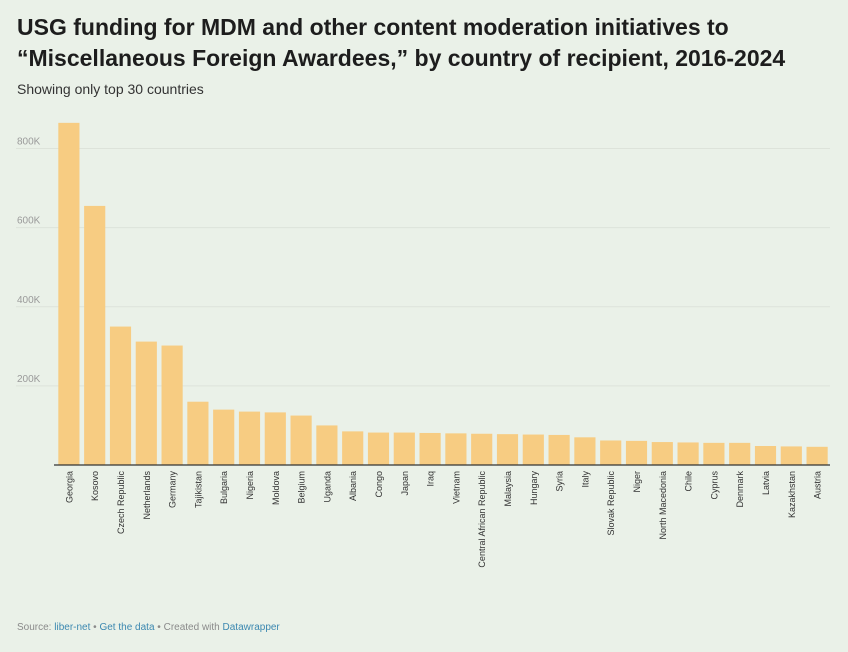 This screenshot has width=848, height=652. Describe the element at coordinates (663, 505) in the screenshot. I see `x-tick-label: North Macedonia` at that location.